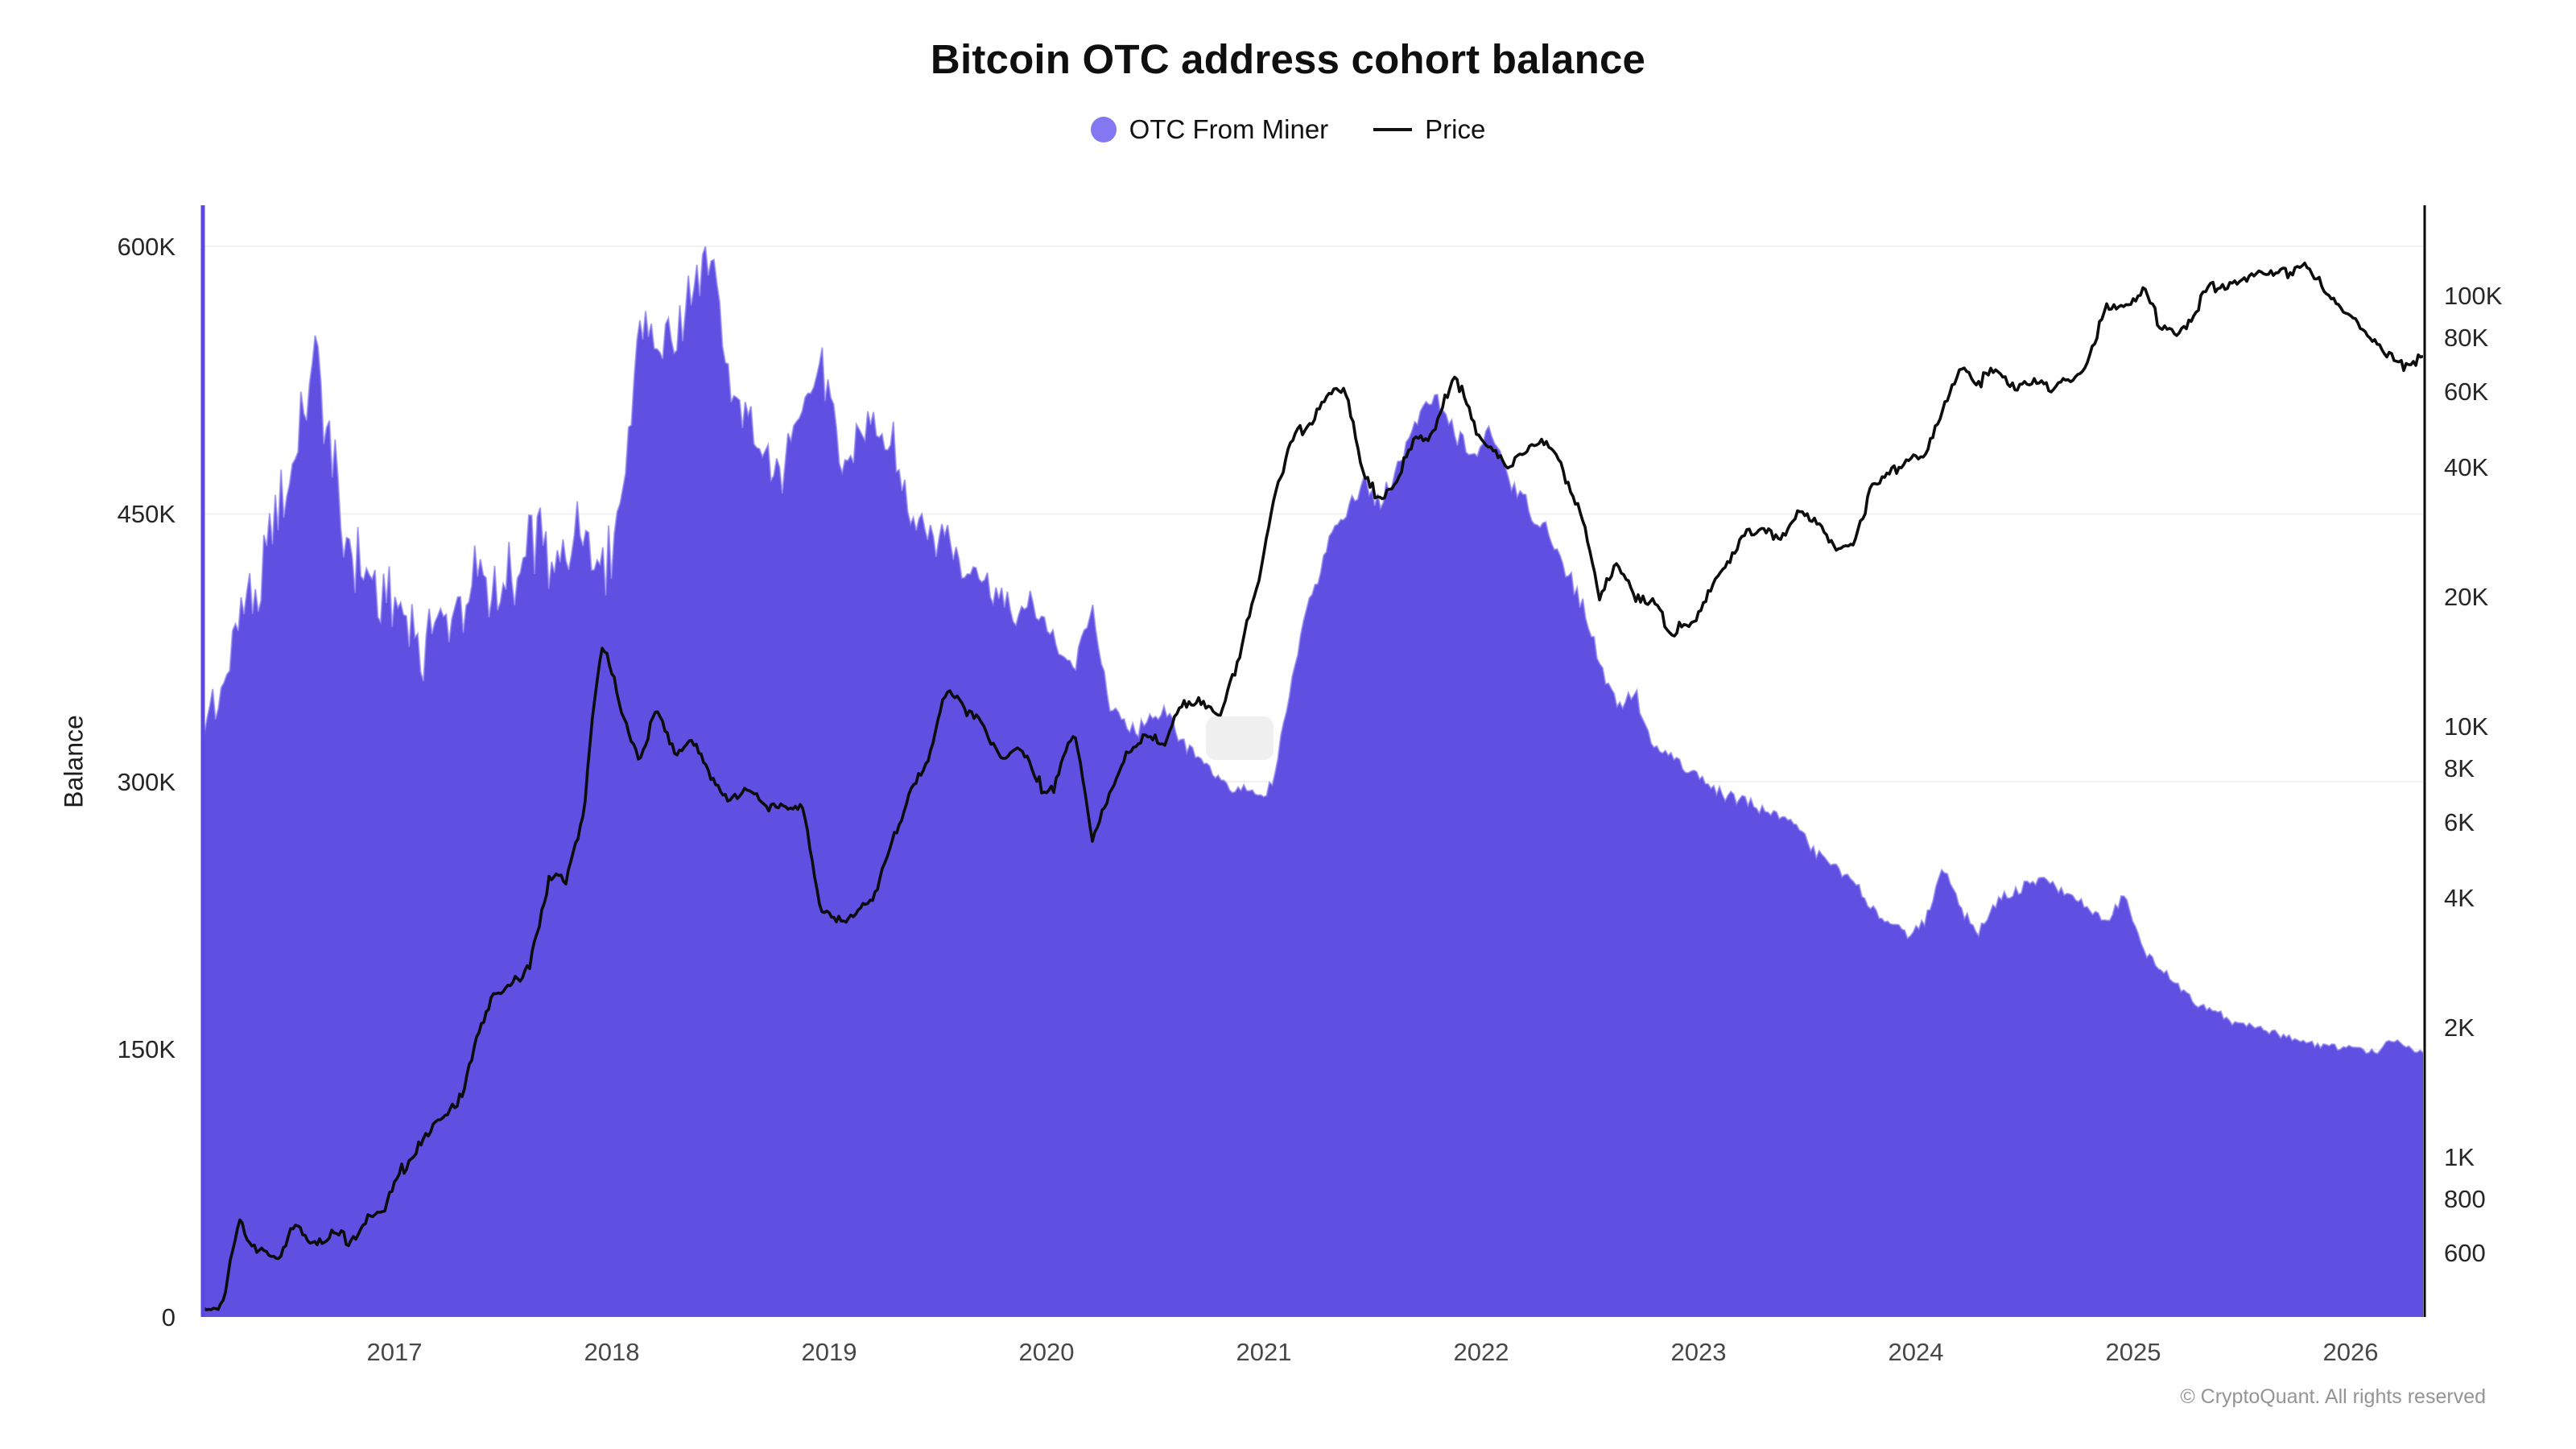  What do you see at coordinates (1047, 1352) in the screenshot?
I see `x-axis-tick-label: 2020` at bounding box center [1047, 1352].